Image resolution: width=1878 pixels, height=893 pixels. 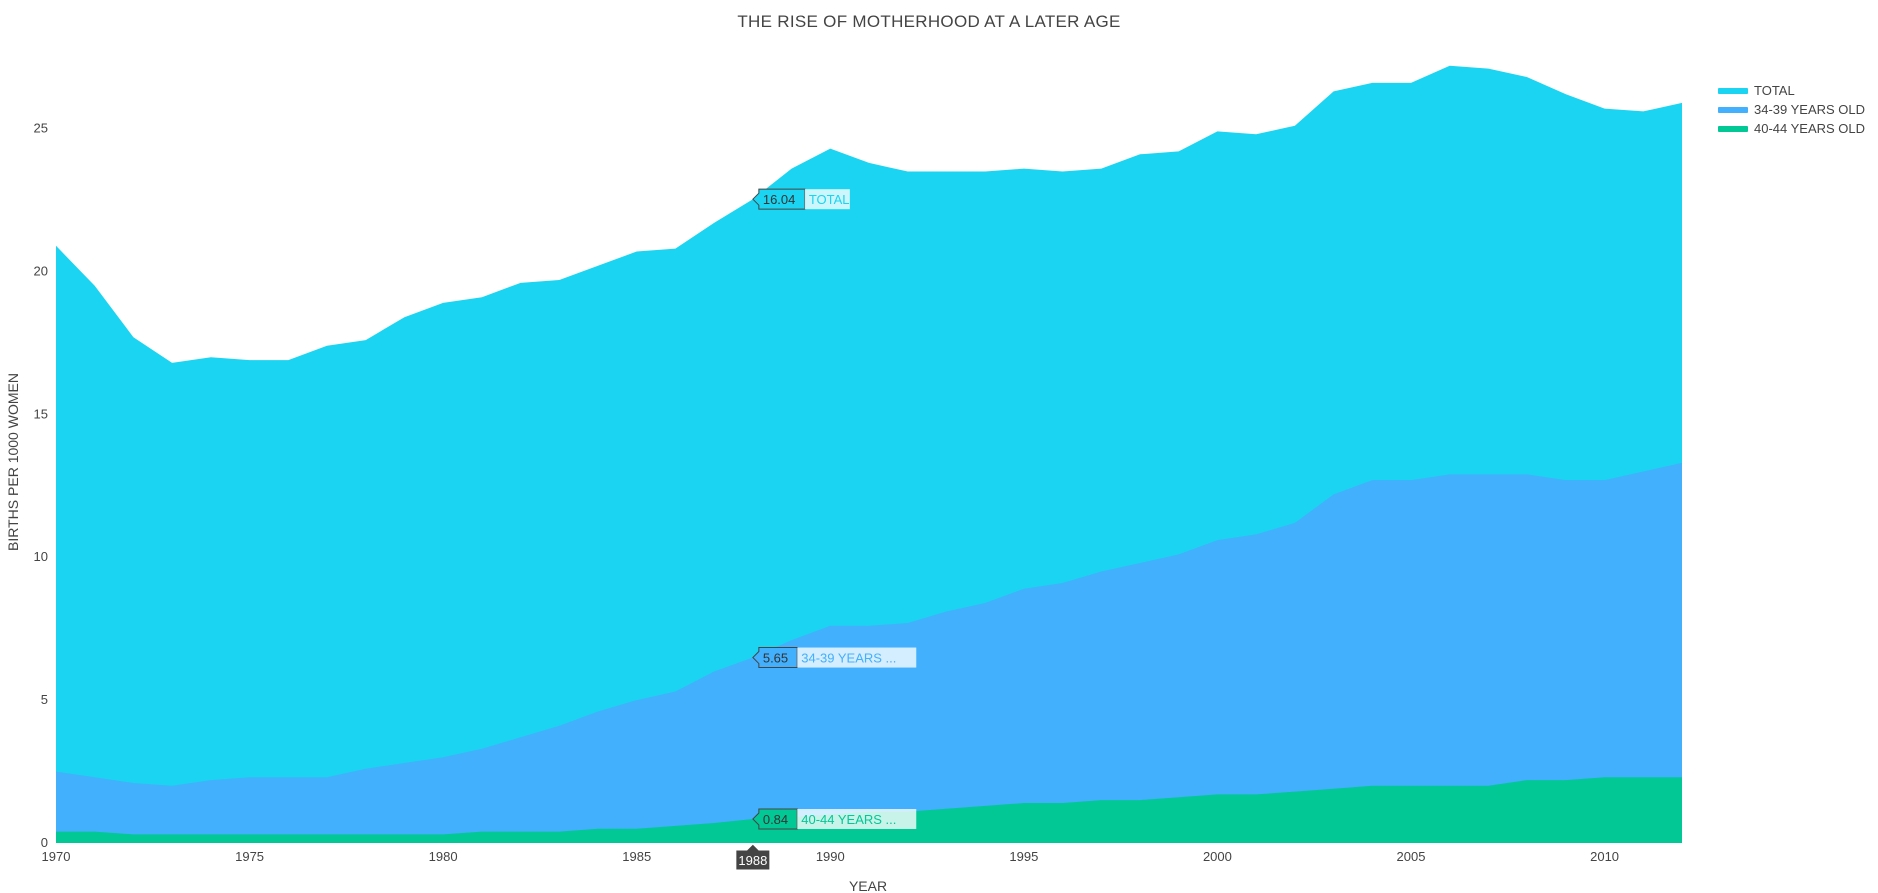 I want to click on y-tick-label: 0, so click(x=44, y=842).